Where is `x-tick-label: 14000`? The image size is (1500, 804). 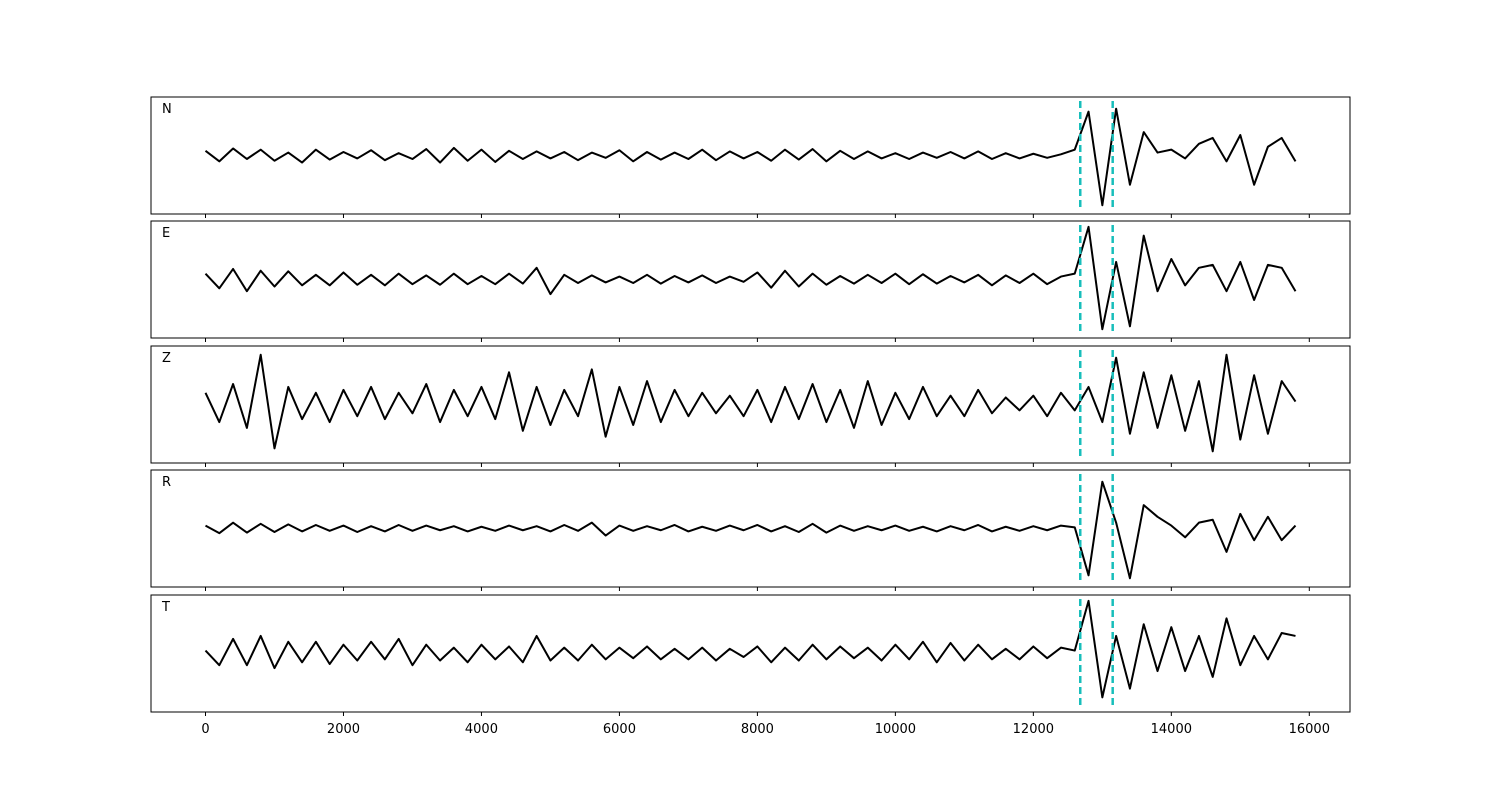 x-tick-label: 14000 is located at coordinates (1171, 729).